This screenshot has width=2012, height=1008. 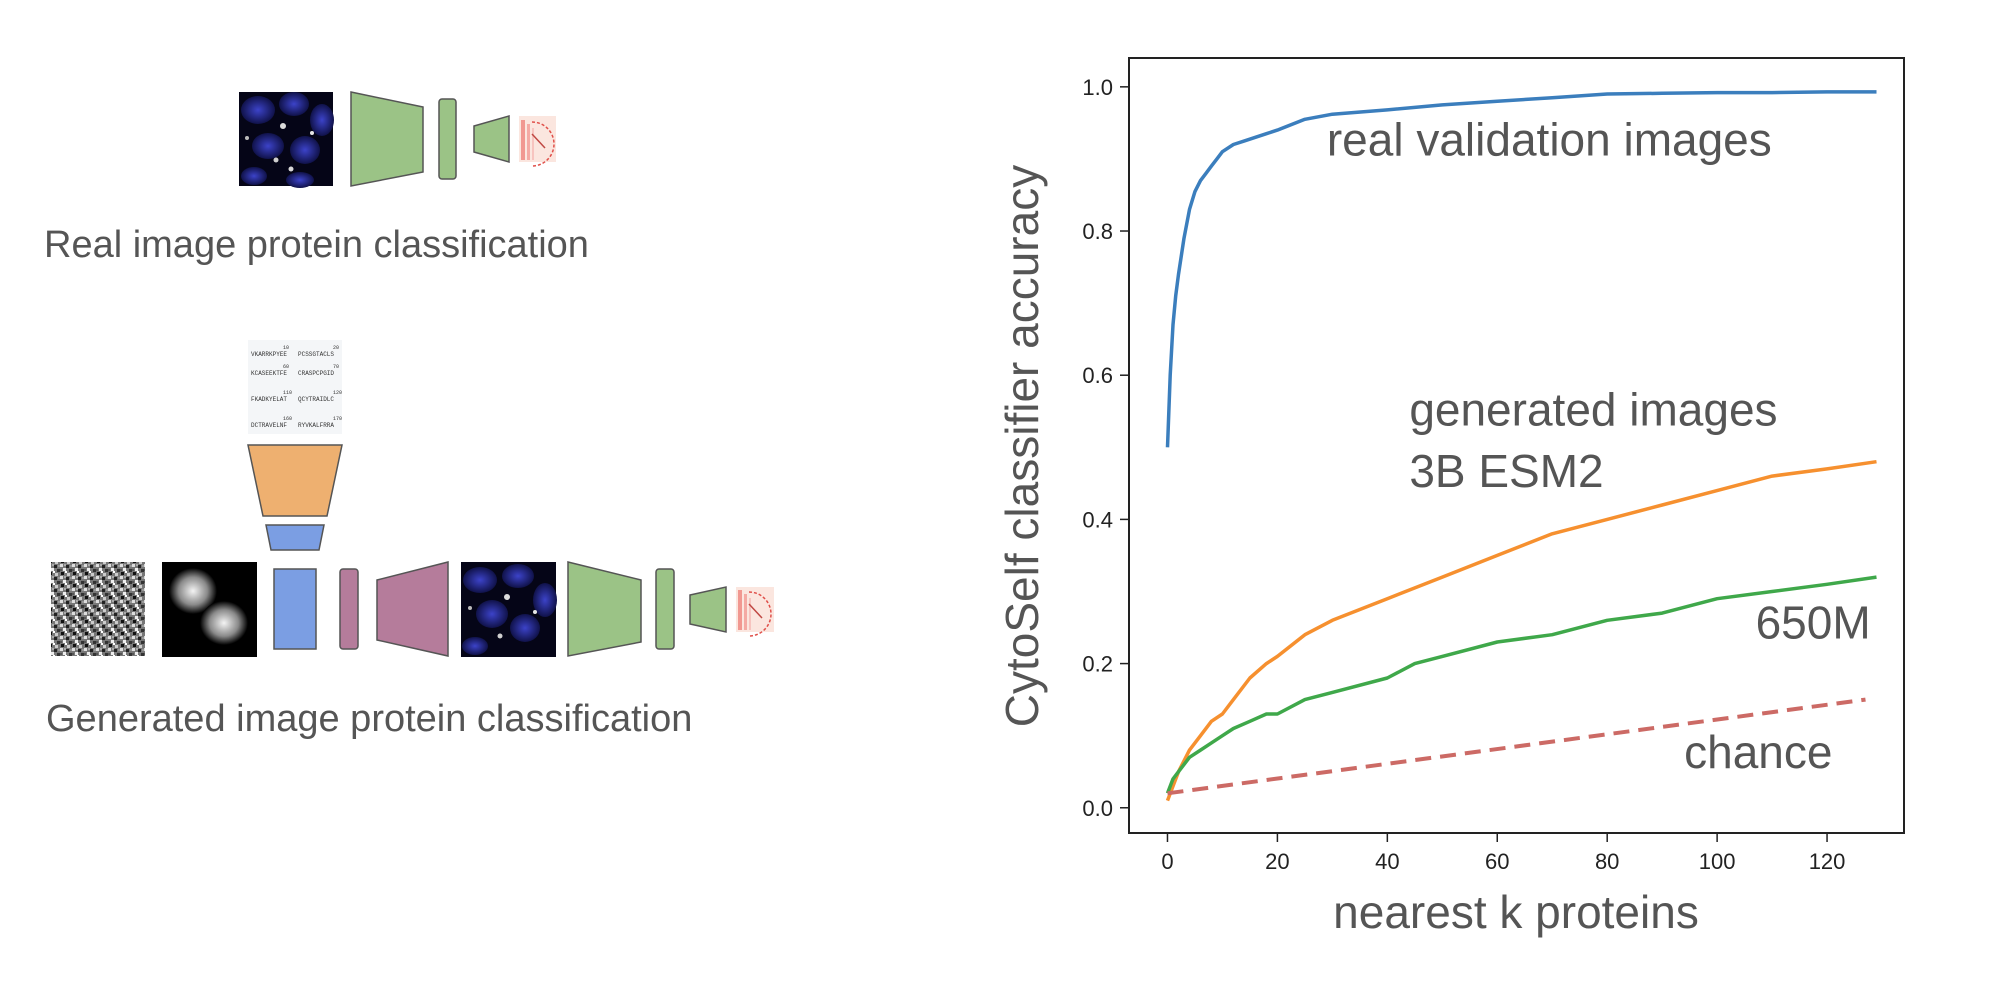 I want to click on x-tick-label: 60, so click(x=1497, y=861).